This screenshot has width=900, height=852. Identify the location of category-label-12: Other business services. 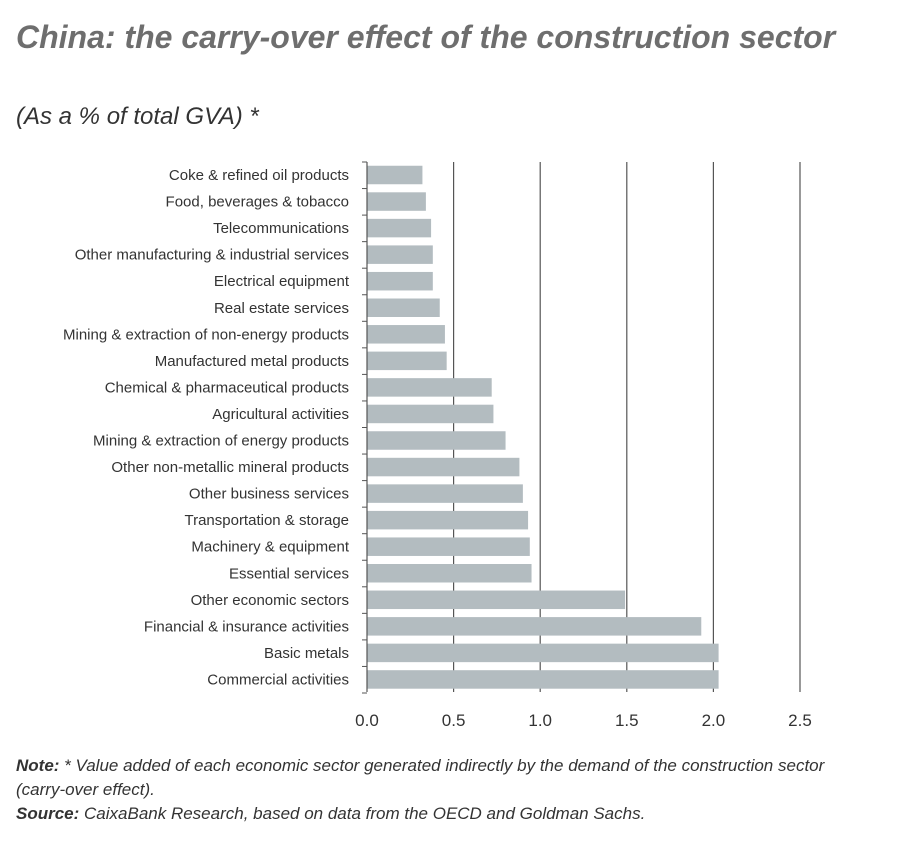
(269, 494).